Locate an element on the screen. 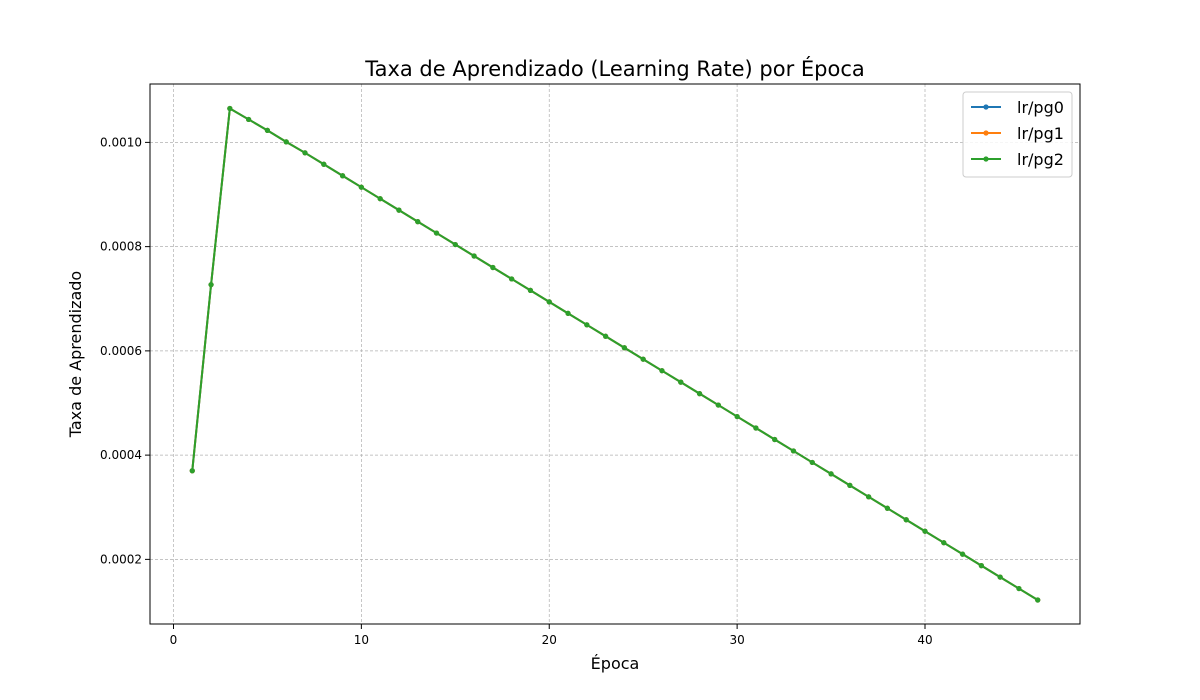  y-tick-label: 0.0004 is located at coordinates (121, 455).